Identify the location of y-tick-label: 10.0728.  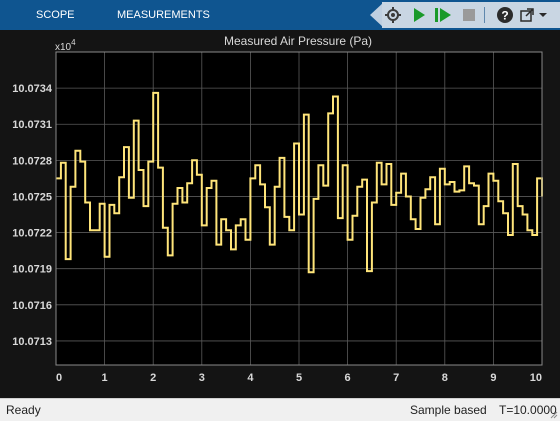
(32, 161).